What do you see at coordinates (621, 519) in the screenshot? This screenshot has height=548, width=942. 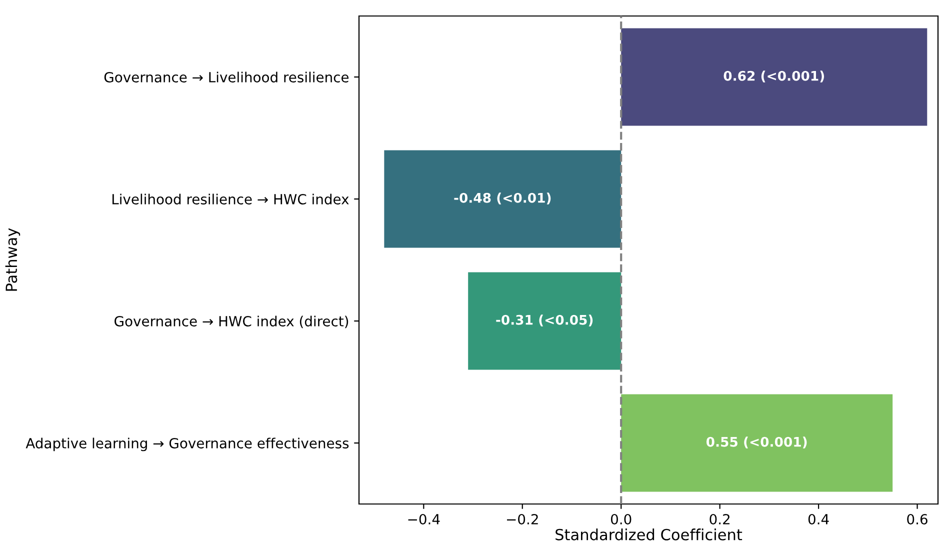 I see `x-tick-label: 0.0` at bounding box center [621, 519].